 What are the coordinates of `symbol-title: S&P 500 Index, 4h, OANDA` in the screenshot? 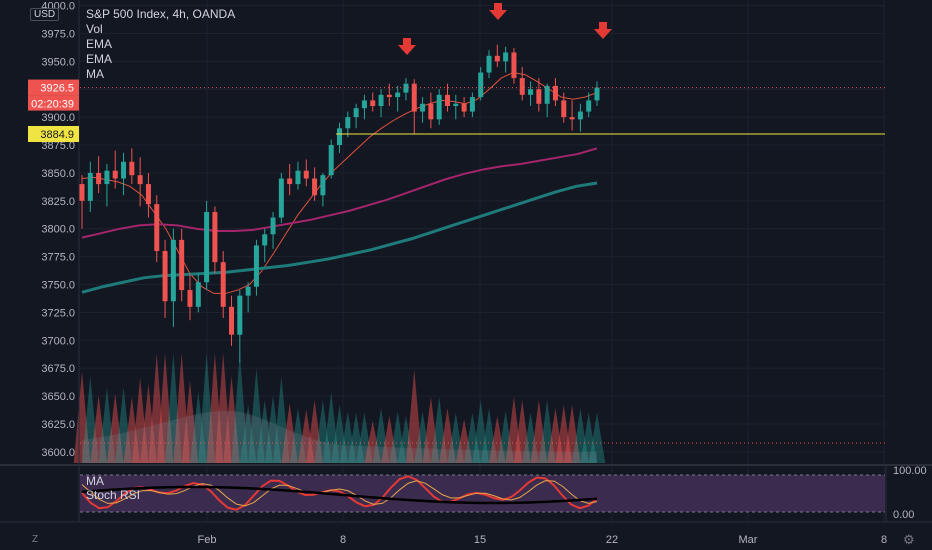 It's located at (161, 14).